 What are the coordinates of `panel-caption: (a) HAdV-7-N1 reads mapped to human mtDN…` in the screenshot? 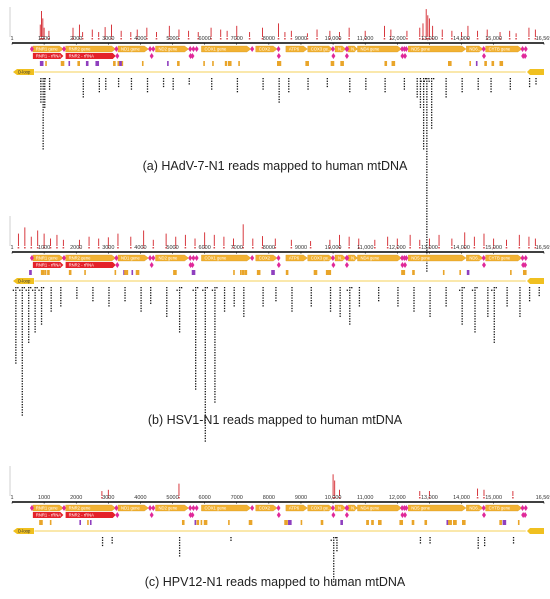 It's located at (275, 166).